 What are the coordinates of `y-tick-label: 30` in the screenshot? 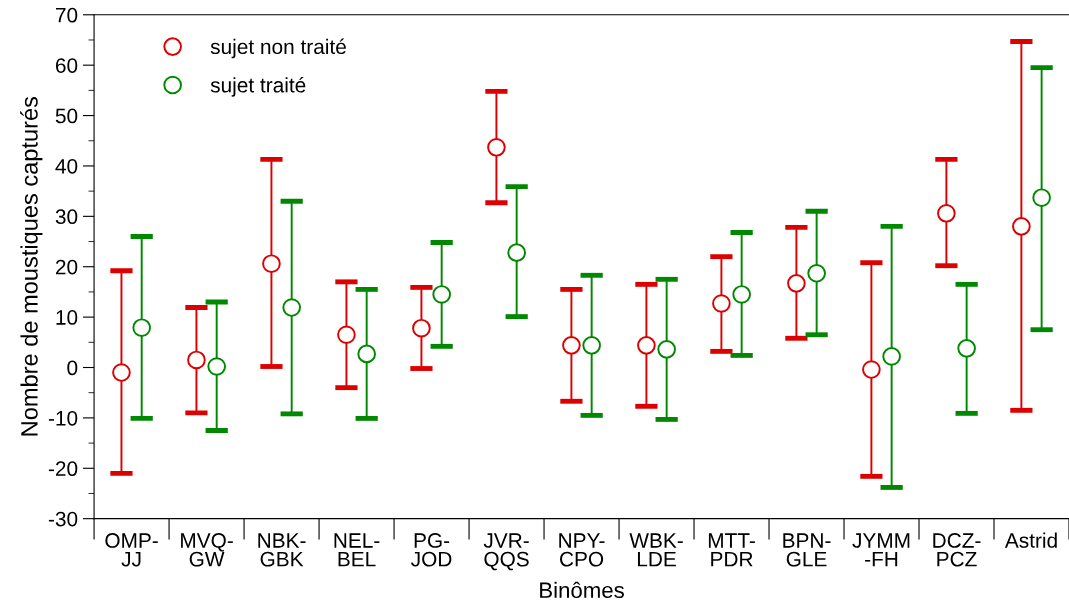 It's located at (66, 217).